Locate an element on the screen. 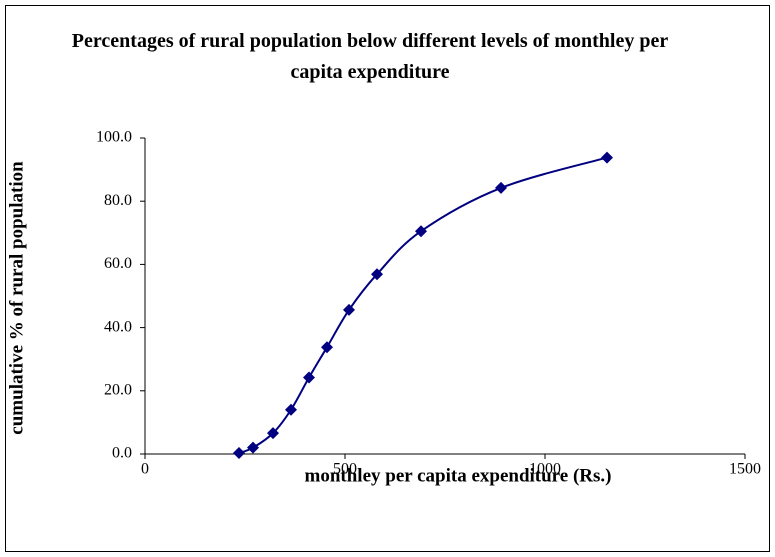 The image size is (775, 557). x-tick-label: 500 is located at coordinates (345, 469).